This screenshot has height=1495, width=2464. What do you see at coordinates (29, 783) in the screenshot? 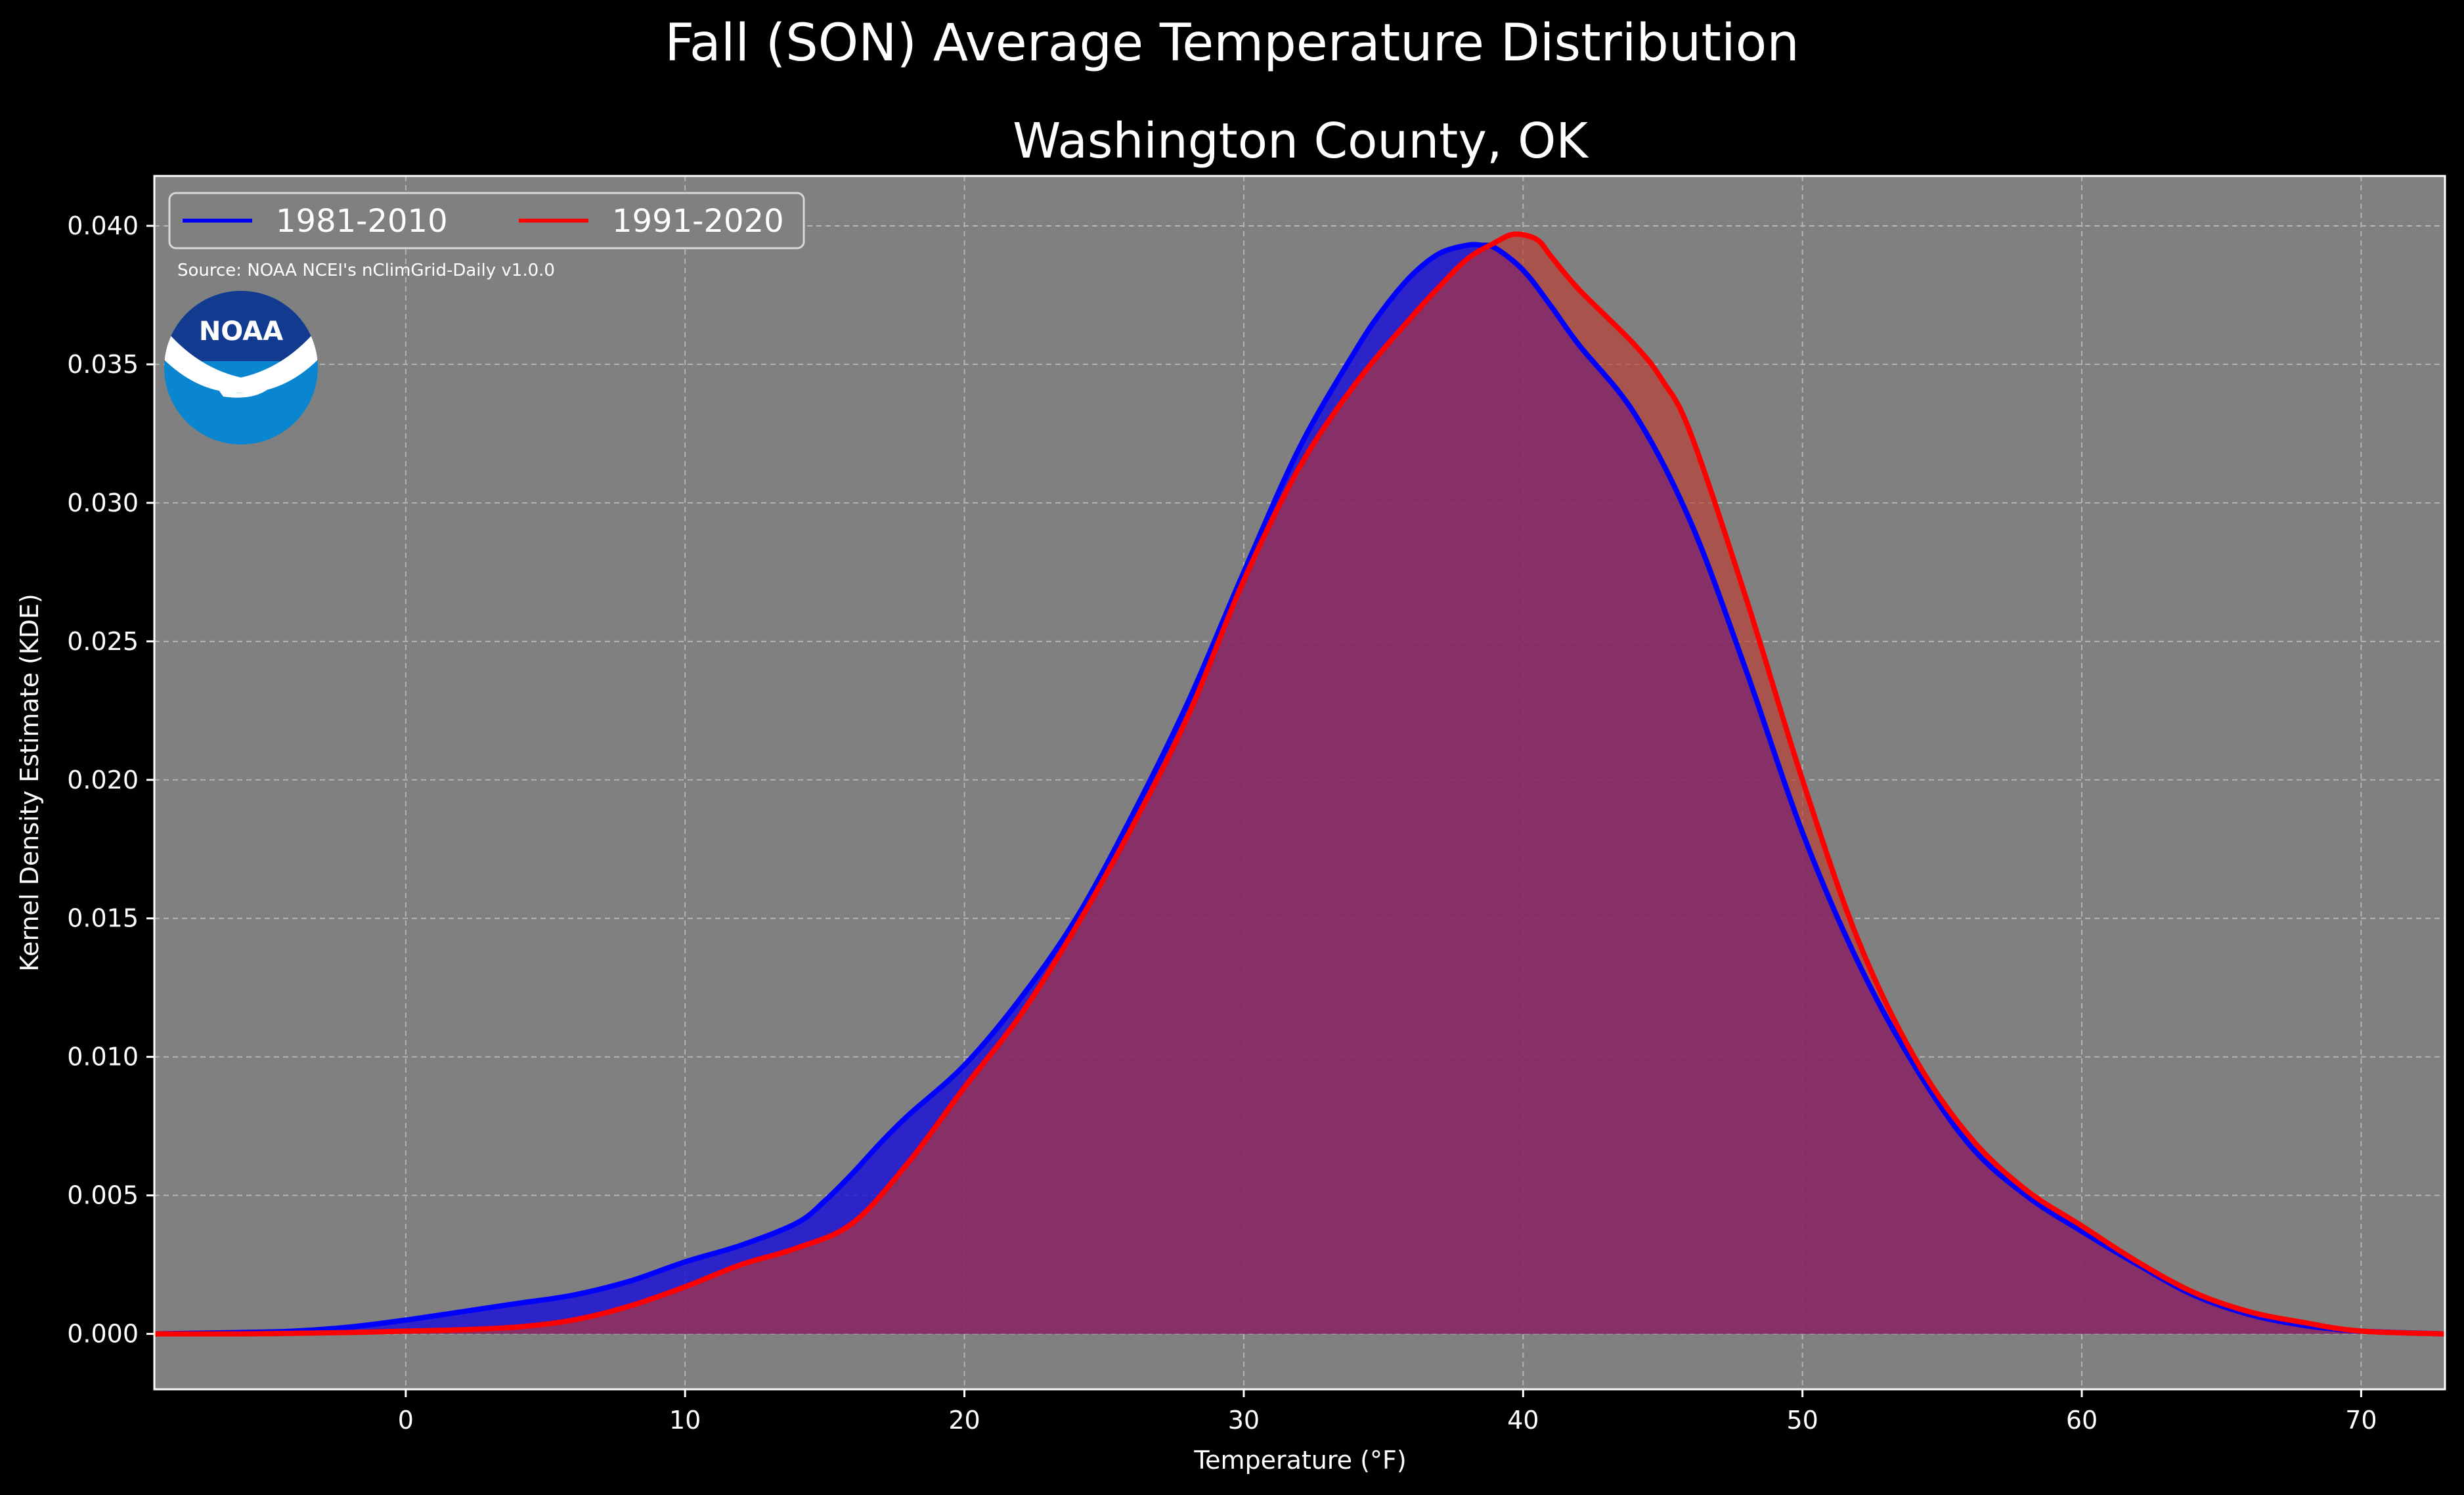
I see `y-axis-label: Kernel Density Estimate (KDE)` at bounding box center [29, 783].